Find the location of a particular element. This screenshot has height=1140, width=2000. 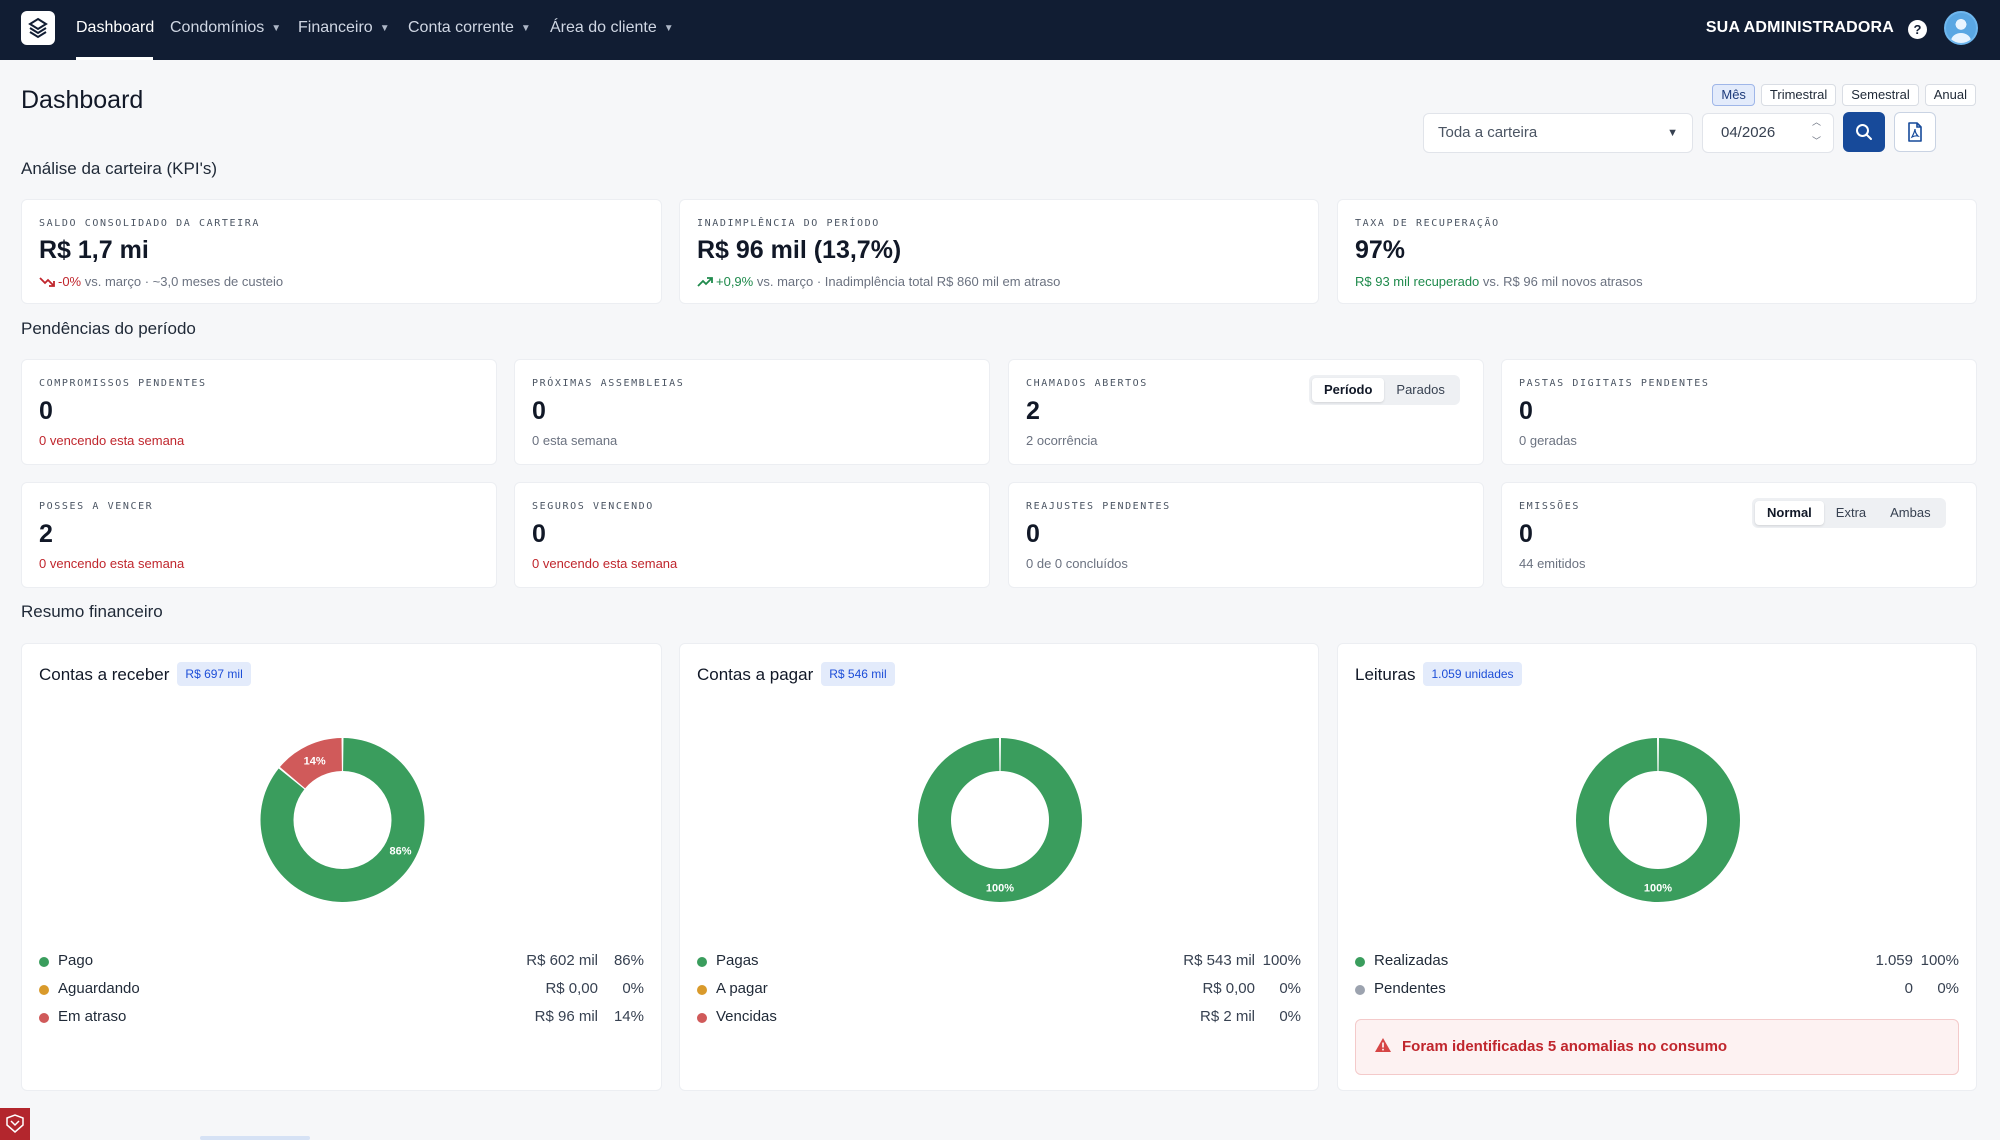

period-tab-trimestral: Trimestral is located at coordinates (1798, 95).